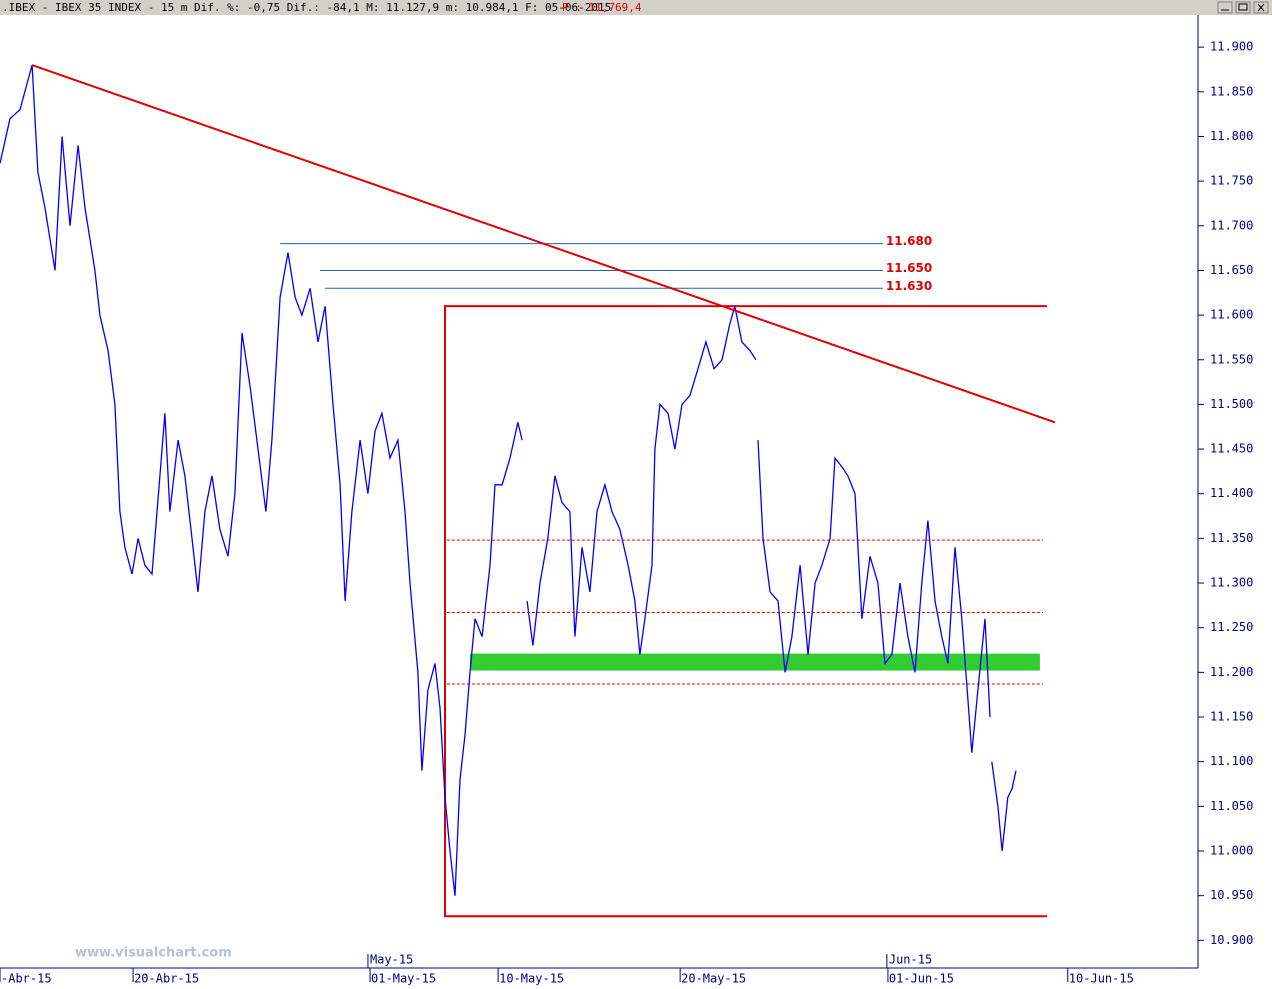  Describe the element at coordinates (909, 241) in the screenshot. I see `level-label: 11.680` at that location.